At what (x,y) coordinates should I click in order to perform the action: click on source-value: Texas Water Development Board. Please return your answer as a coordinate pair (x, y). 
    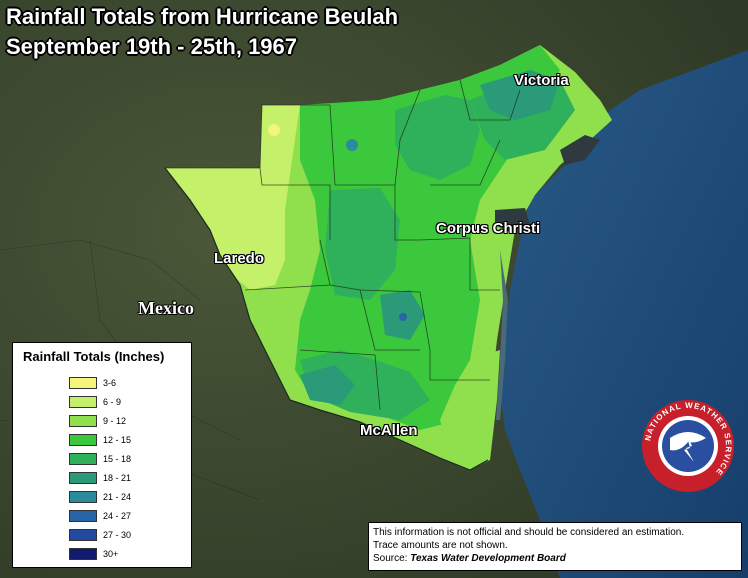
    Looking at the image, I should click on (488, 558).